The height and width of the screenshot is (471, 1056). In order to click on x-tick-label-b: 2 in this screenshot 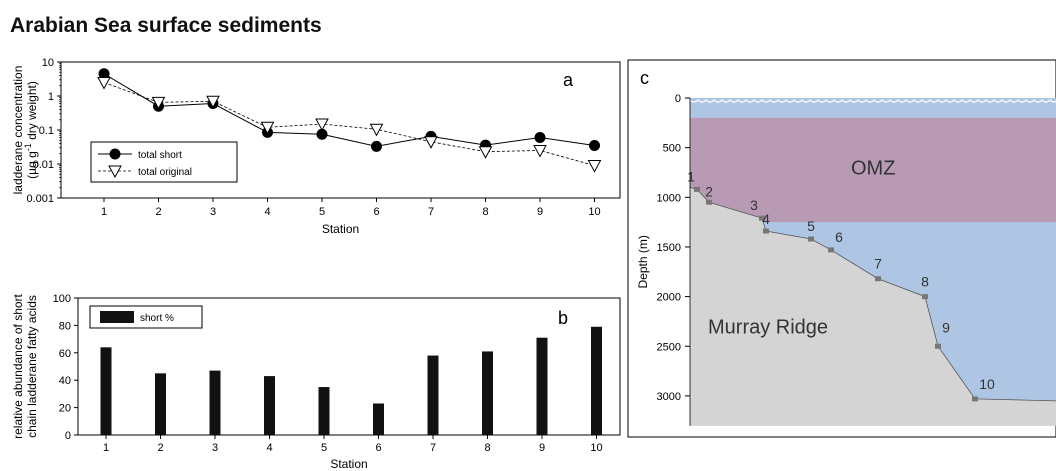, I will do `click(160, 448)`.